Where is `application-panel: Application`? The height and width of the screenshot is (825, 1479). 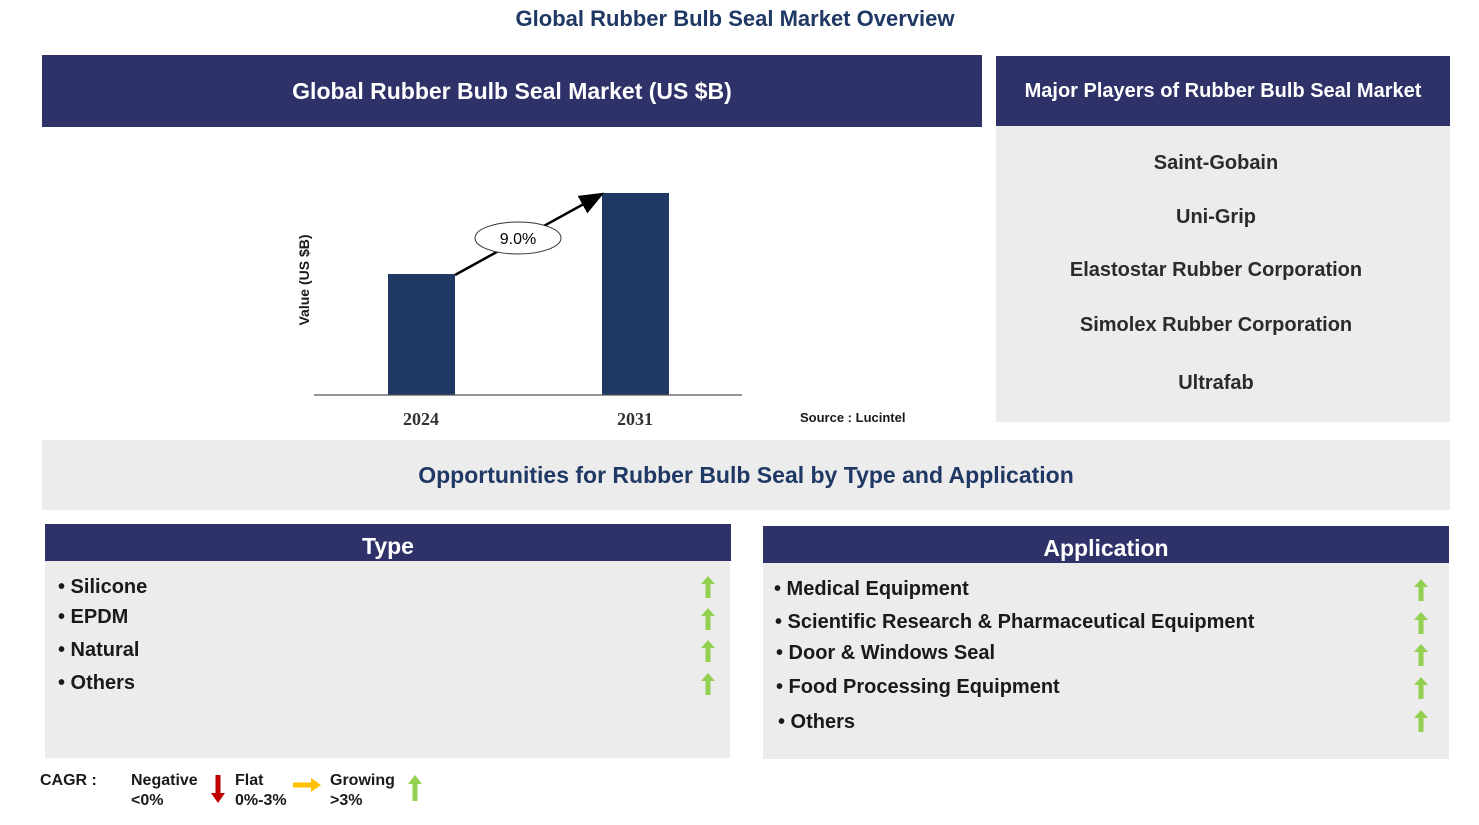
application-panel: Application is located at coordinates (1106, 544).